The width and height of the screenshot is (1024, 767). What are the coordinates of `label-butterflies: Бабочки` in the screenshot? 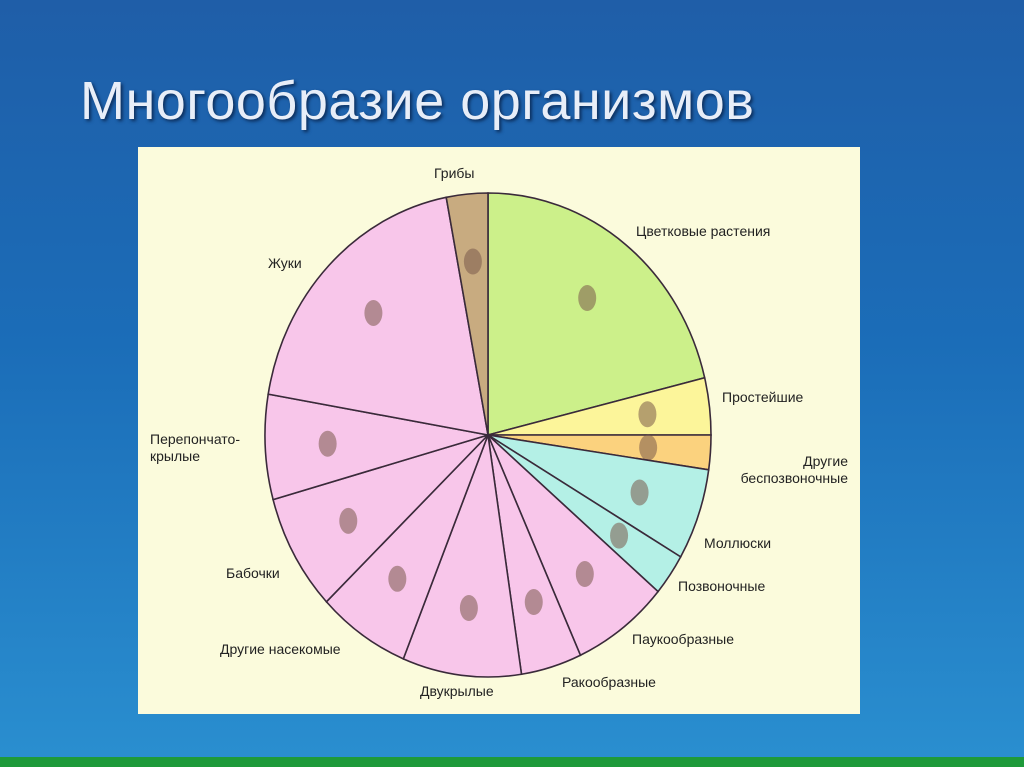 It's located at (253, 573).